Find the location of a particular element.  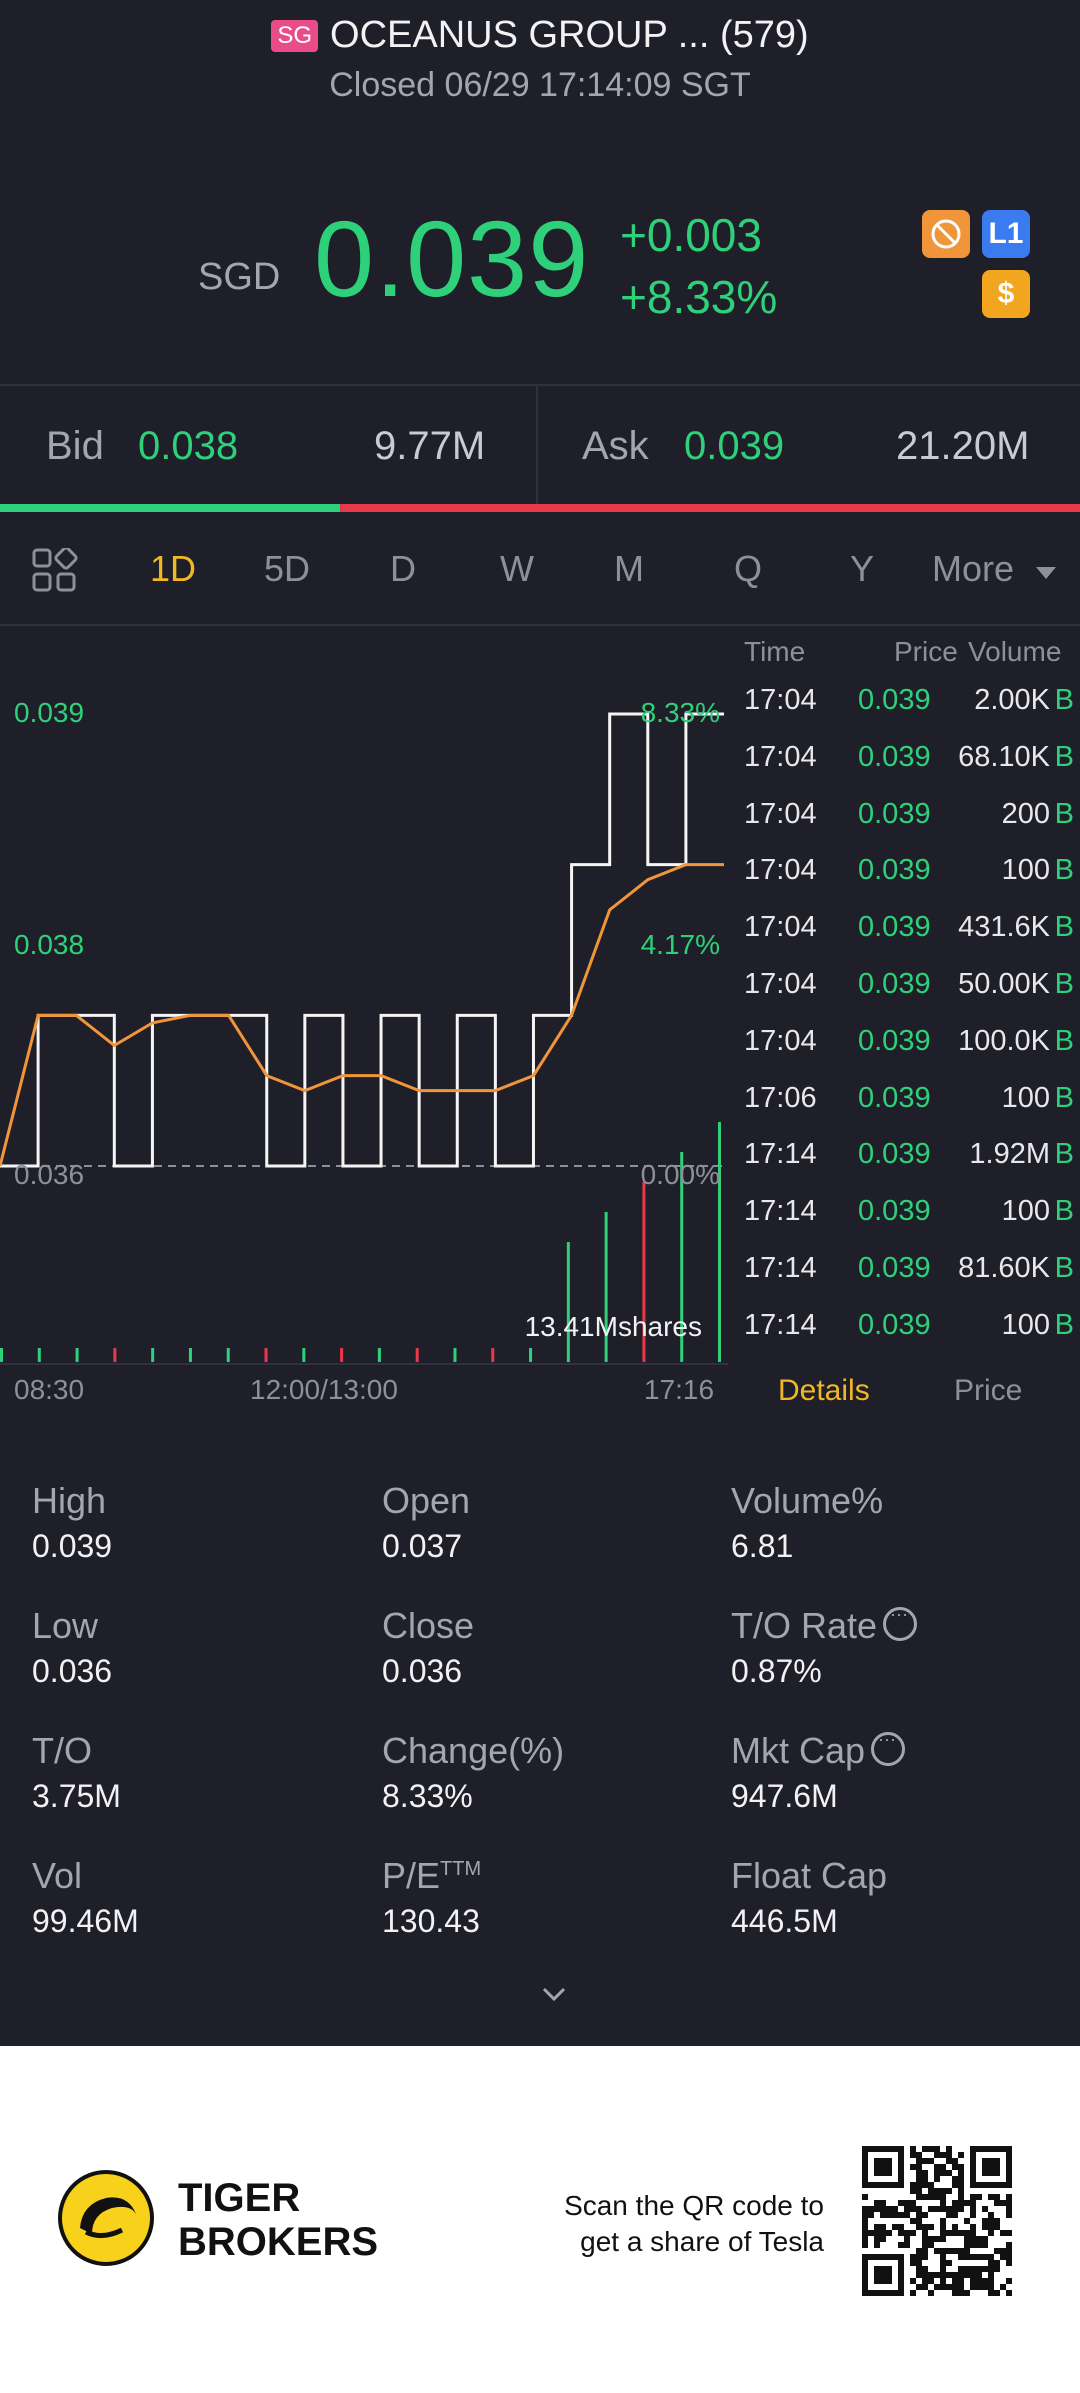

dollar-icon: $ is located at coordinates (1006, 294).